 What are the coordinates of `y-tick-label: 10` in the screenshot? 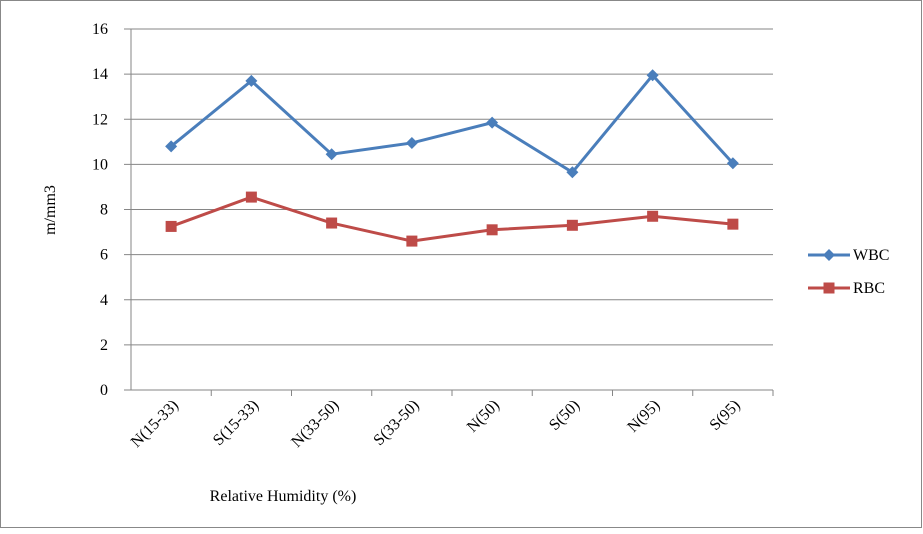 It's located at (100, 164).